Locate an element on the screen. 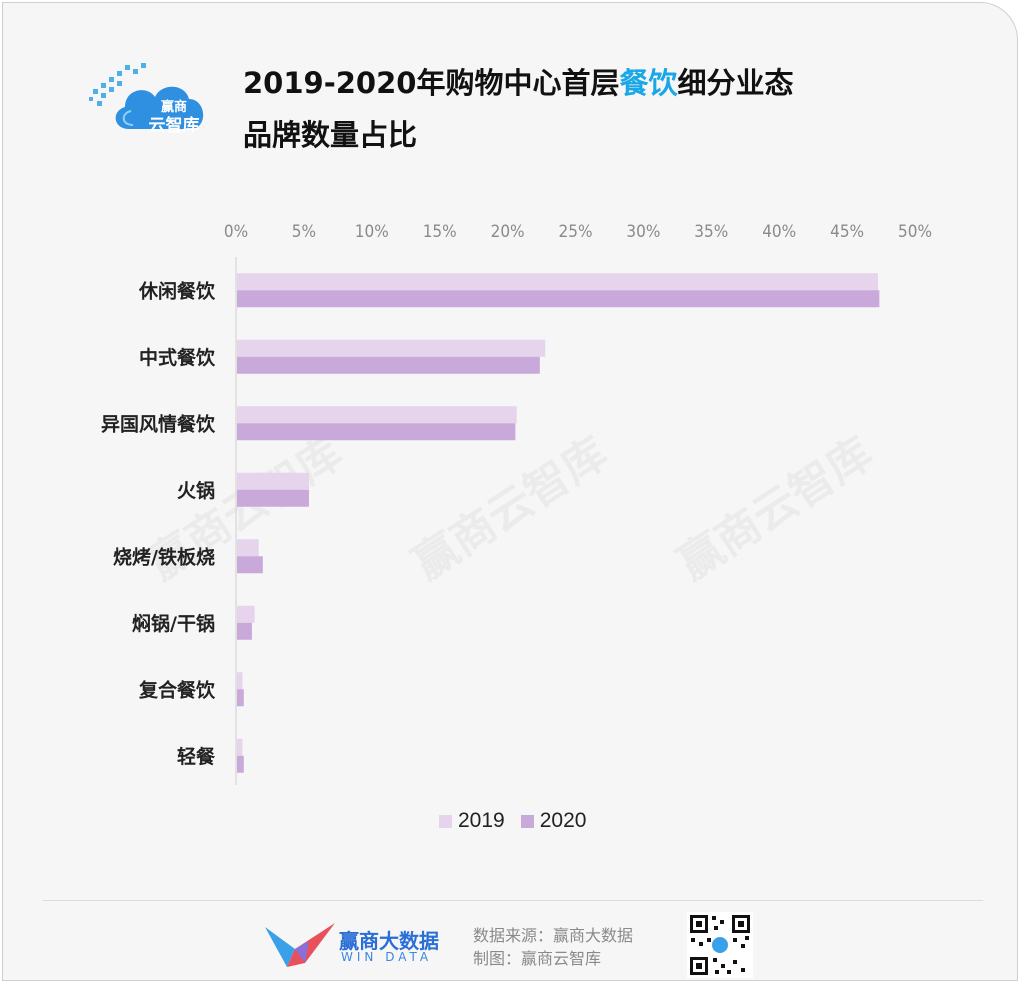 Image resolution: width=1022 pixels, height=985 pixels. footer-divider is located at coordinates (513, 900).